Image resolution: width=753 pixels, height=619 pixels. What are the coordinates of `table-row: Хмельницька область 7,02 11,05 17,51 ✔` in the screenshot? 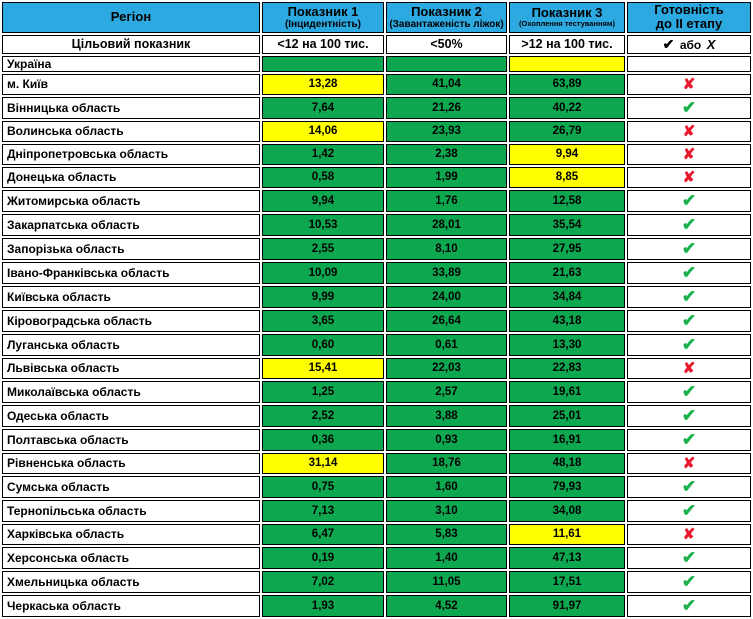 It's located at (376, 581).